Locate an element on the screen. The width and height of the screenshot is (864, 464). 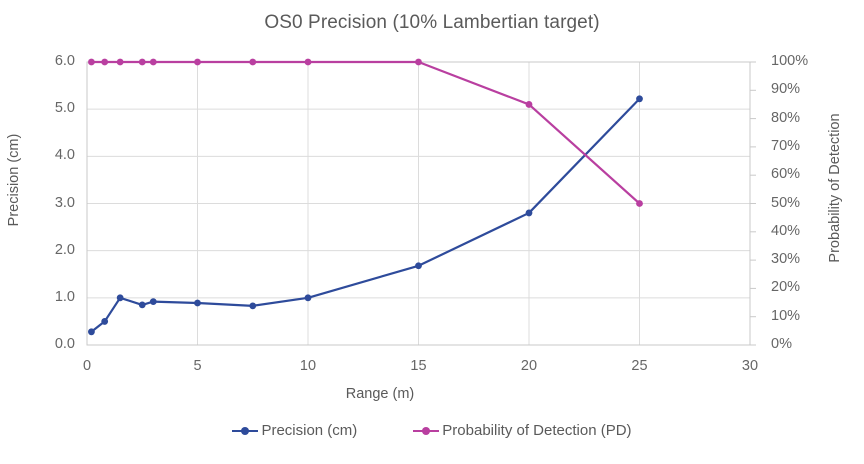
y-axis-right-tick-label: 70% is located at coordinates (786, 145).